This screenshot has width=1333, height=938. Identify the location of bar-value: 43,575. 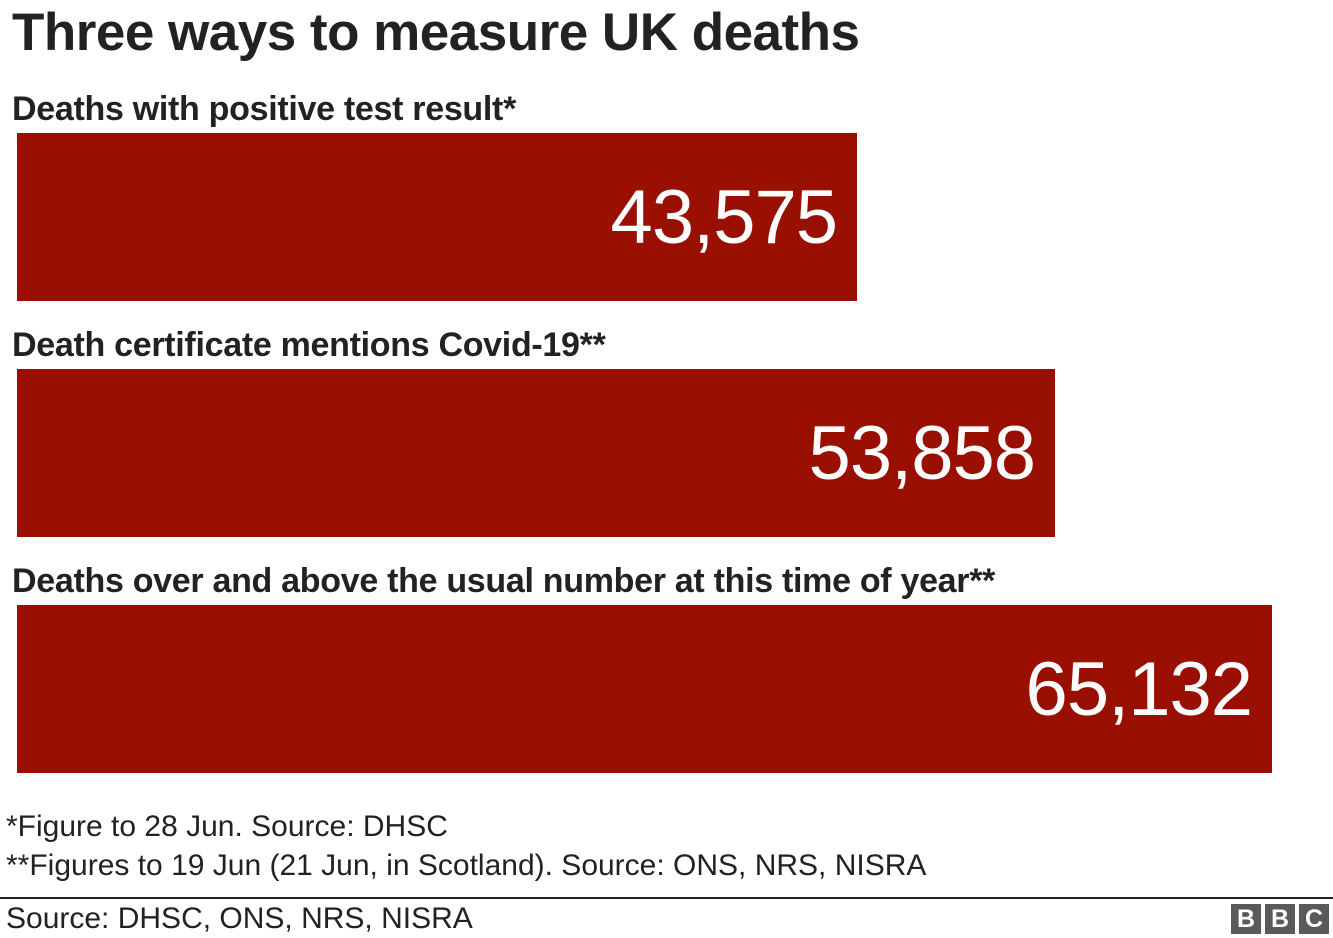
(724, 217).